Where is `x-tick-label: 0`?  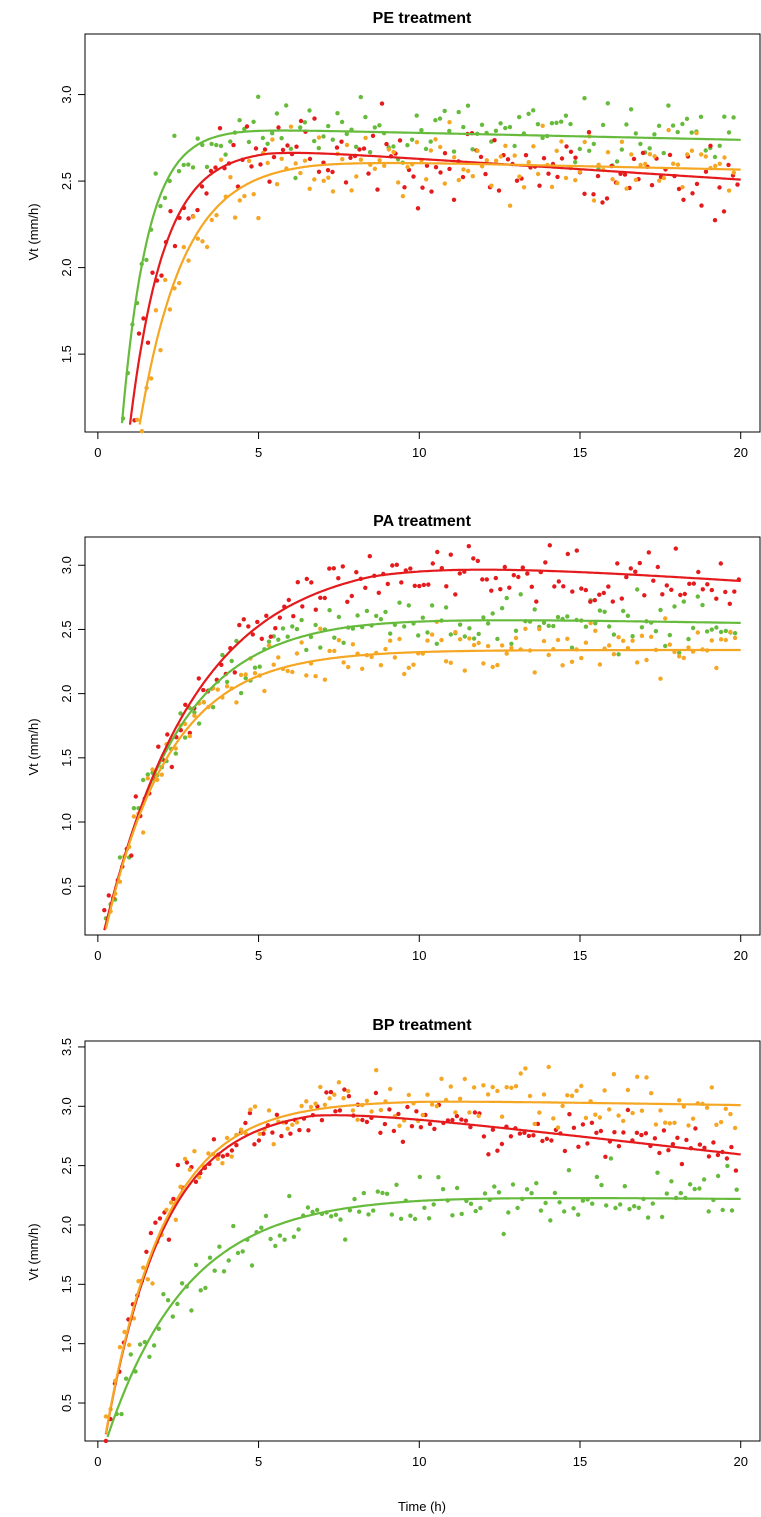 x-tick-label: 0 is located at coordinates (97, 452).